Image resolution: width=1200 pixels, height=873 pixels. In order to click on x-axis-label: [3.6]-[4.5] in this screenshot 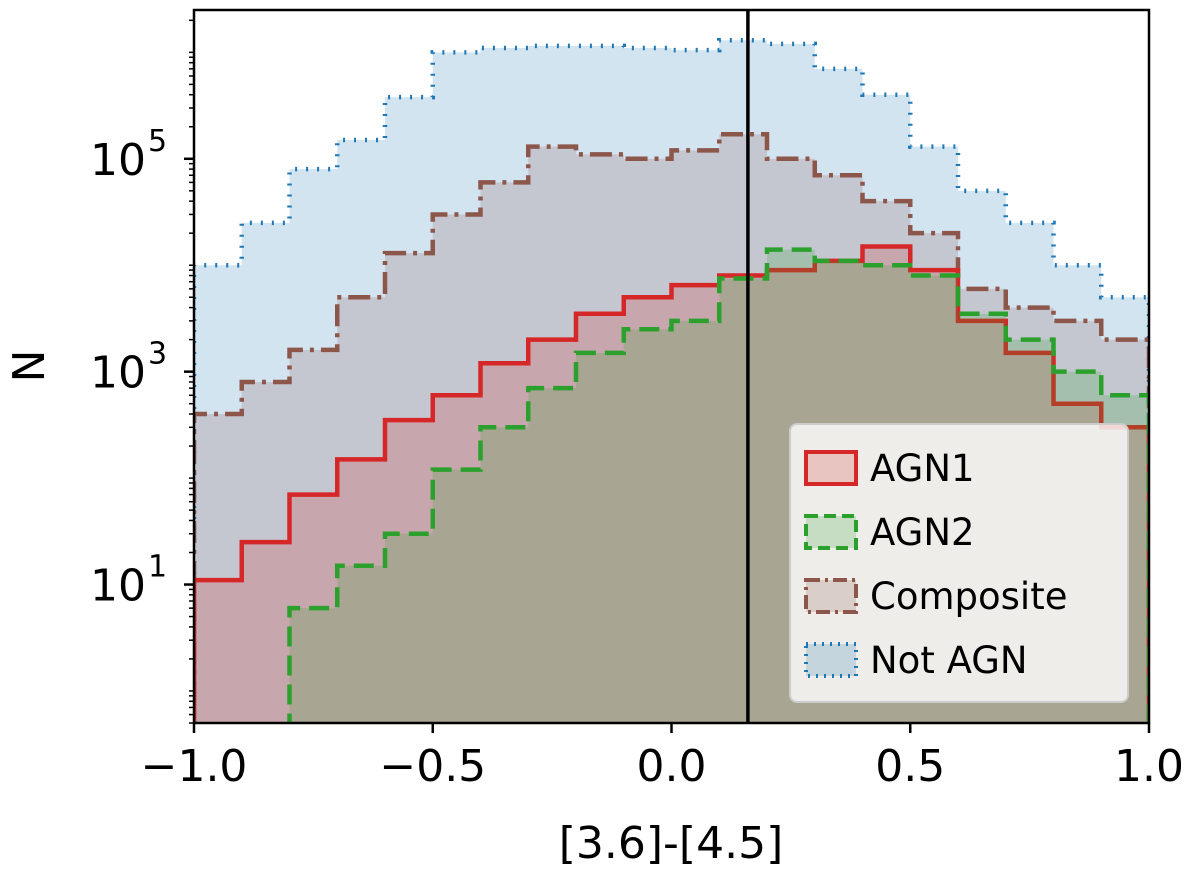, I will do `click(671, 843)`.